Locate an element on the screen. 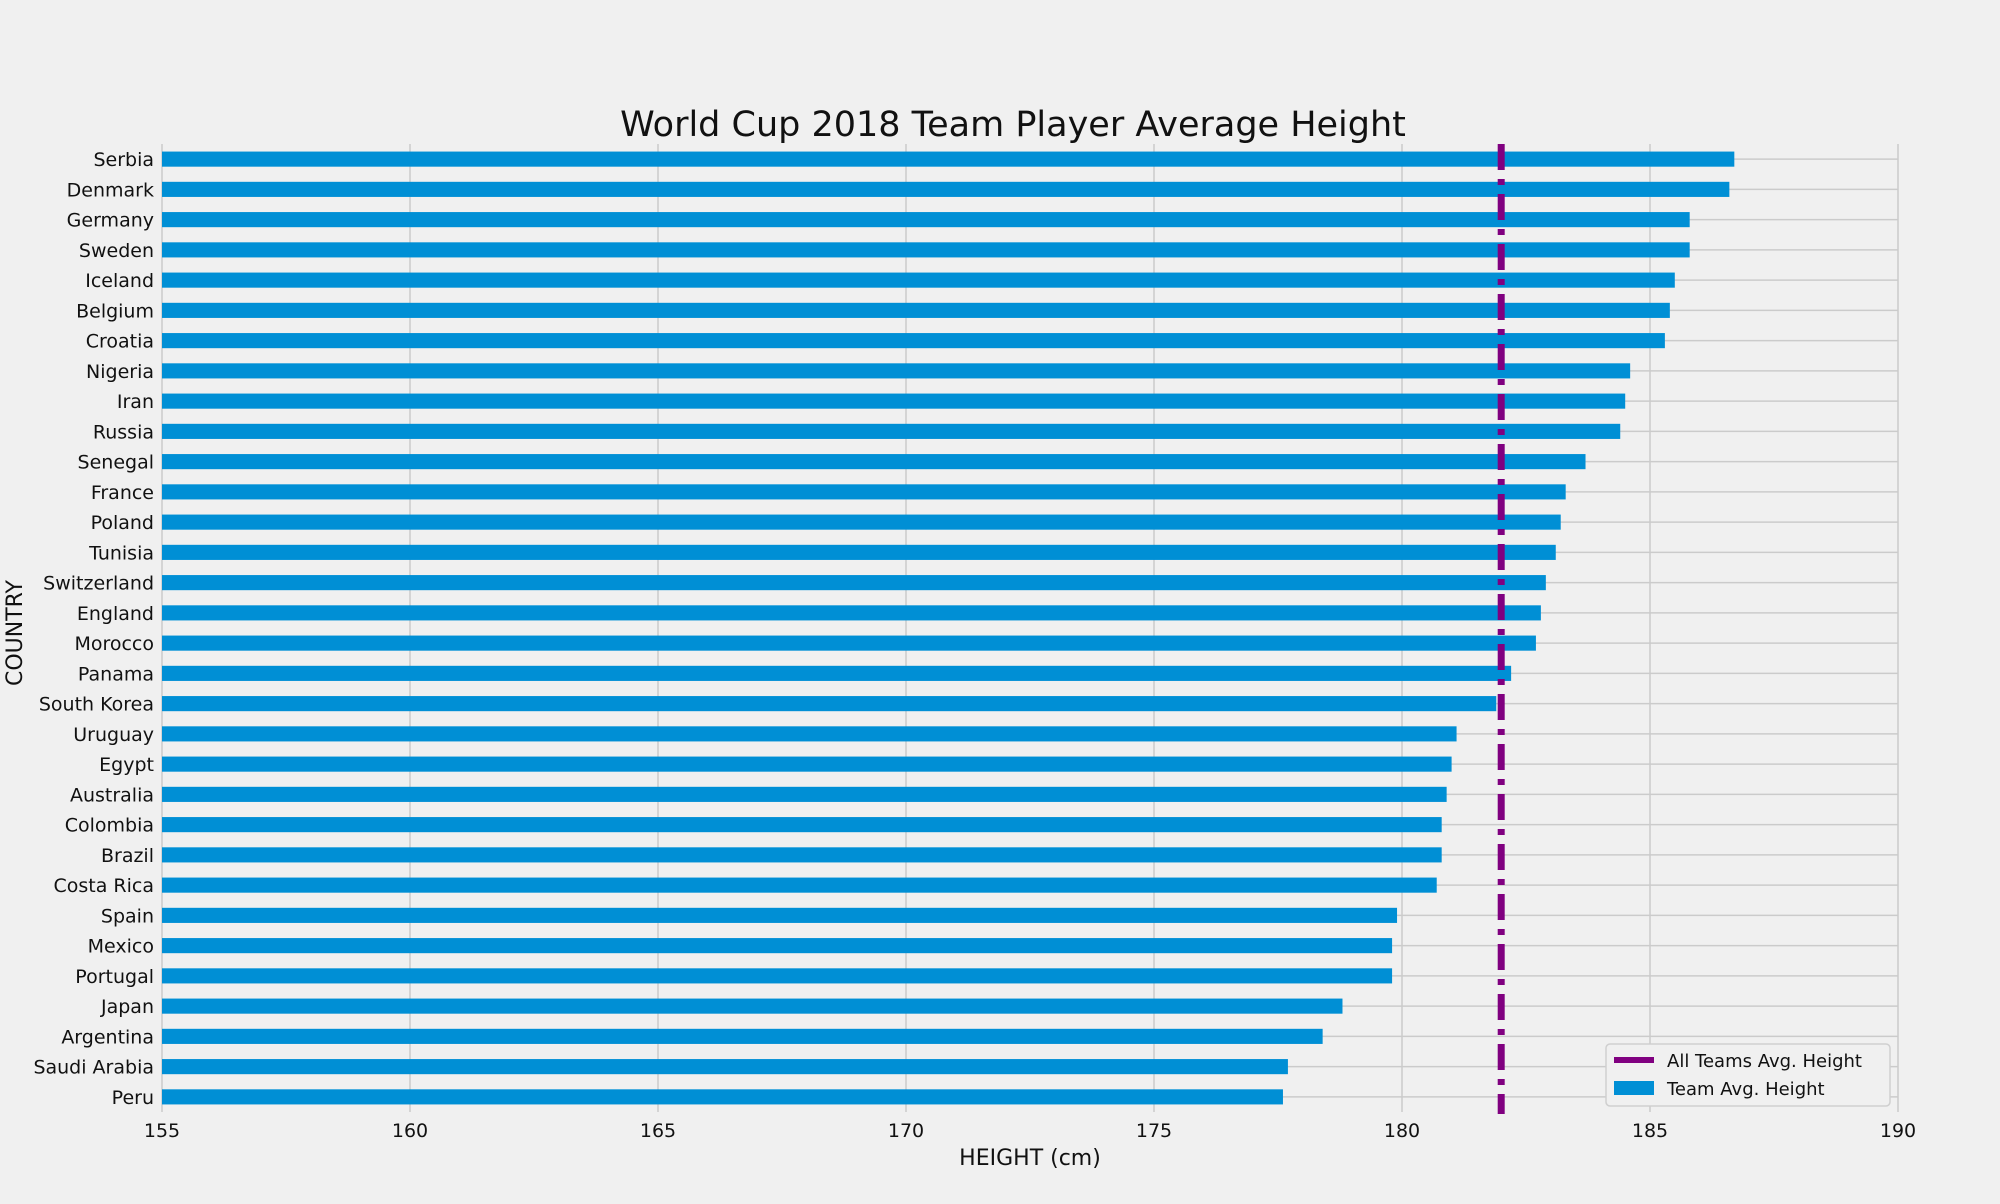 This screenshot has width=2000, height=1204. y-tick-label: Iran is located at coordinates (135, 402).